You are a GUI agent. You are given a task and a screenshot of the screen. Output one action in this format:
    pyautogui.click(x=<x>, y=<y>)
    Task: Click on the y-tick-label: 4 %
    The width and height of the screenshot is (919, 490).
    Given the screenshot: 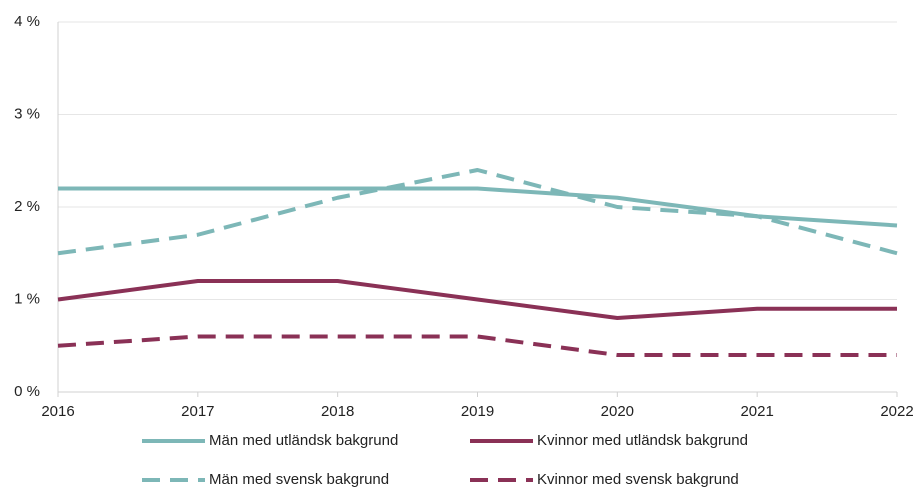 What is the action you would take?
    pyautogui.click(x=27, y=21)
    